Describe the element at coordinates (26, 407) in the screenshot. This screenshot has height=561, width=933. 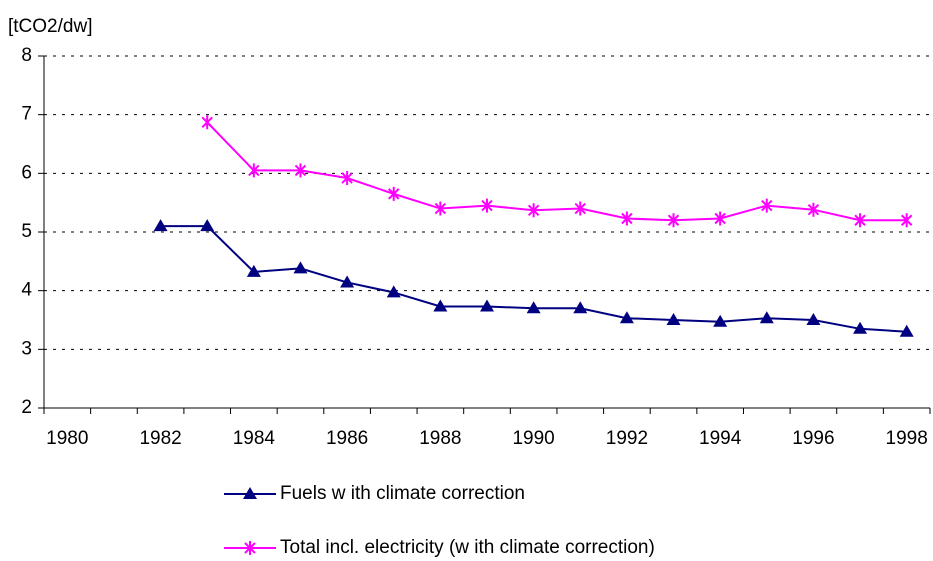
I see `y-tick-label: 2` at that location.